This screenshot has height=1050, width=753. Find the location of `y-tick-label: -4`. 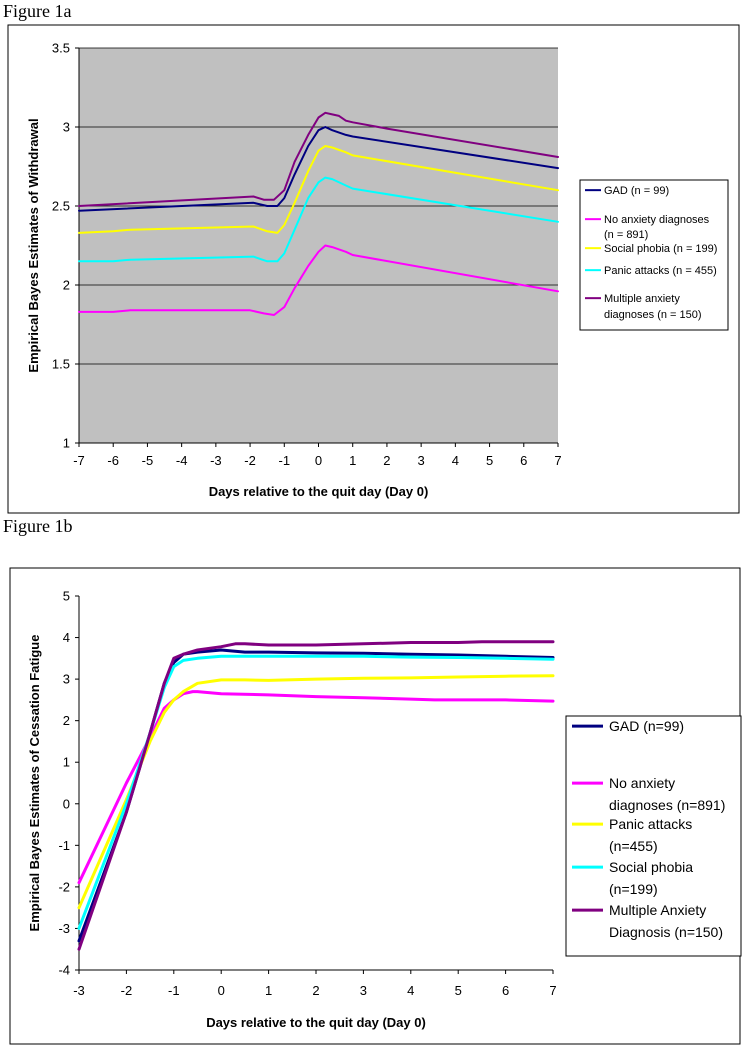

y-tick-label: -4 is located at coordinates (64, 970).